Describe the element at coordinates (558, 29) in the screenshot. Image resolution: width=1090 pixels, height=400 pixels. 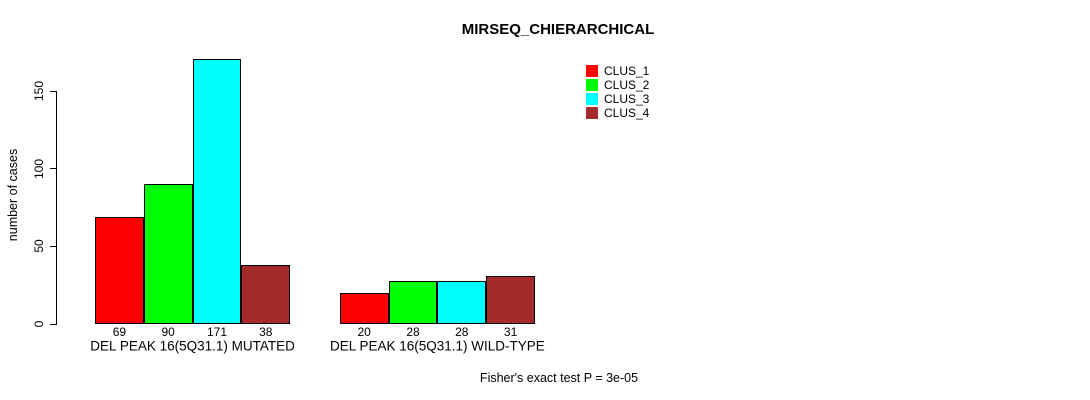
I see `chart-title: MIRSEQ_CHIERARCHICAL` at that location.